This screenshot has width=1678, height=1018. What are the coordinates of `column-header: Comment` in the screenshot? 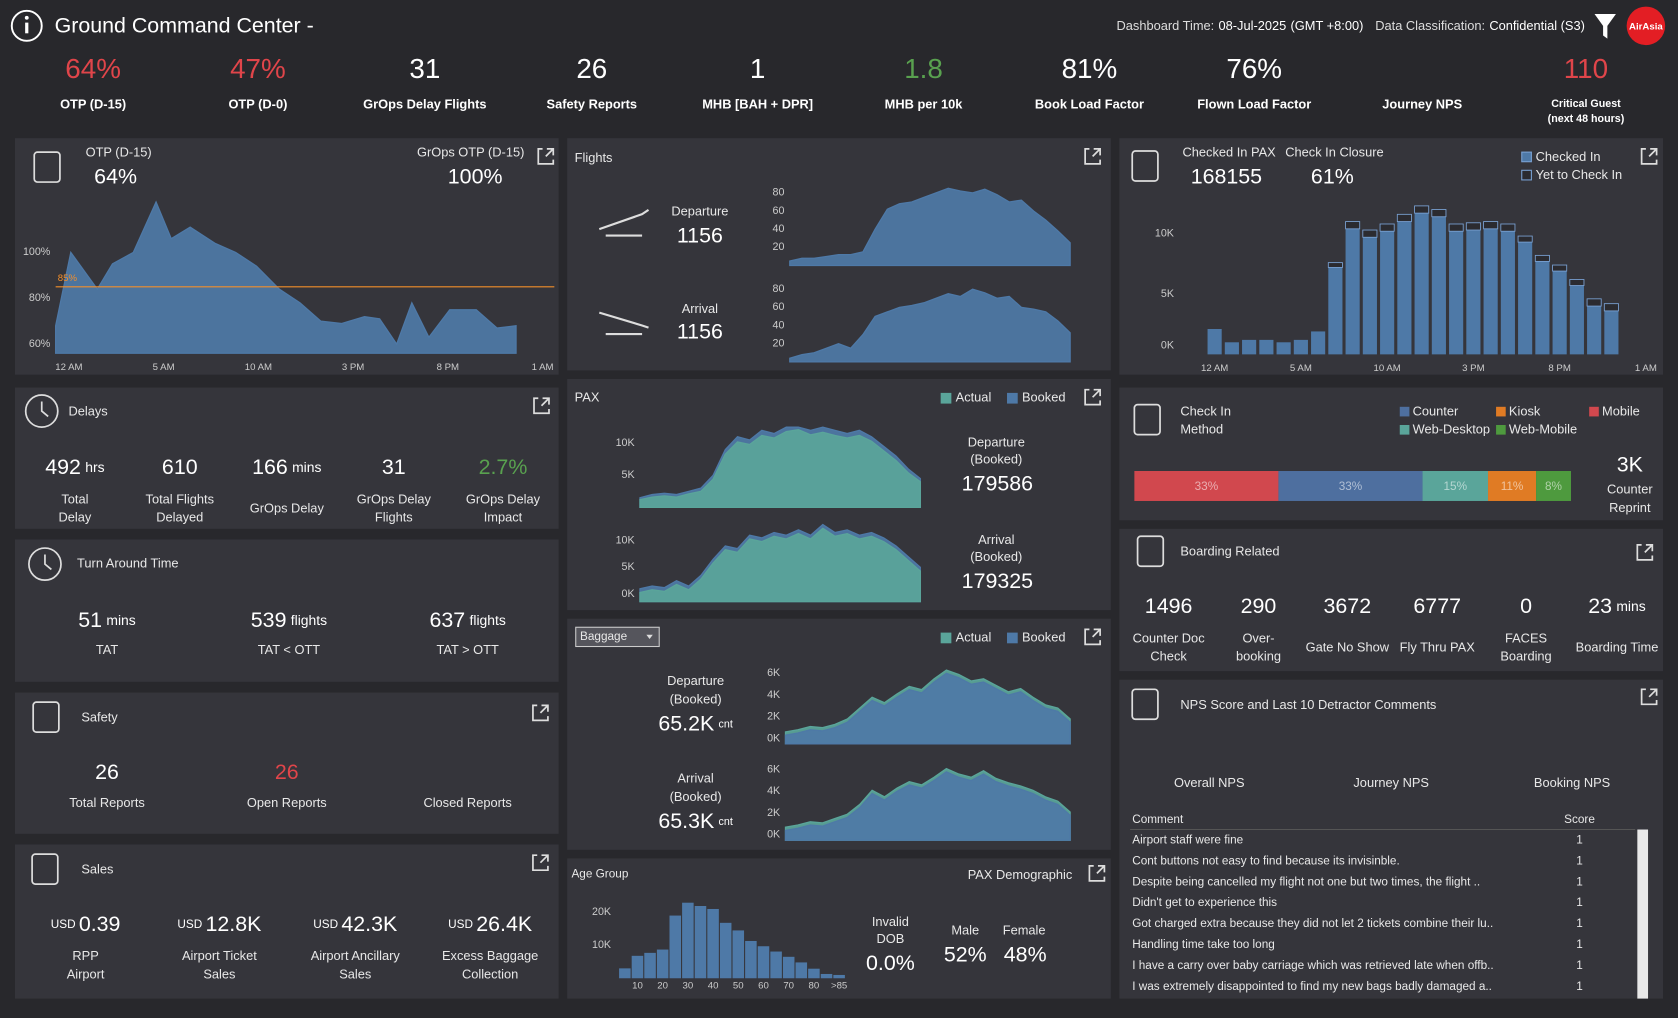 It's located at (1158, 819).